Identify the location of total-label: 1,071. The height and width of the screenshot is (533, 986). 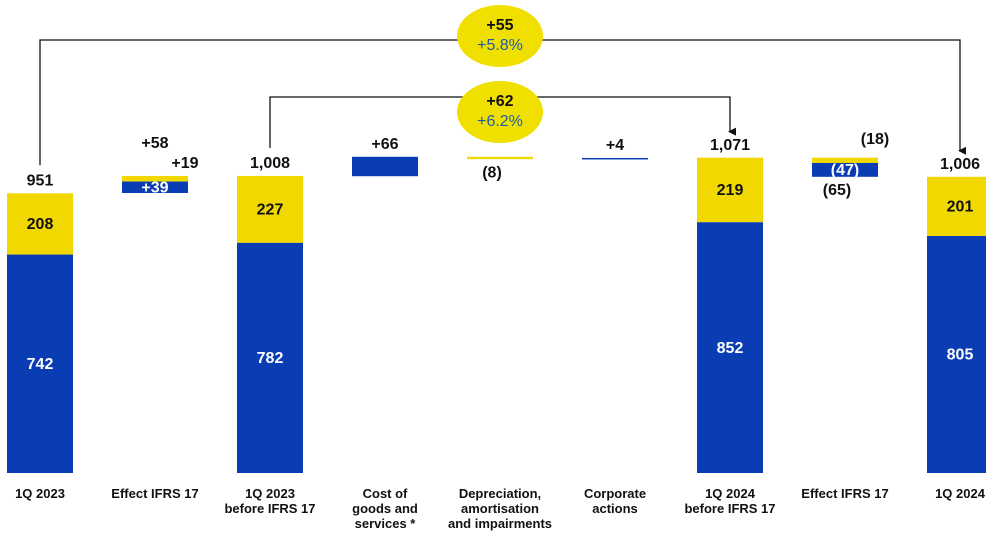
(730, 145).